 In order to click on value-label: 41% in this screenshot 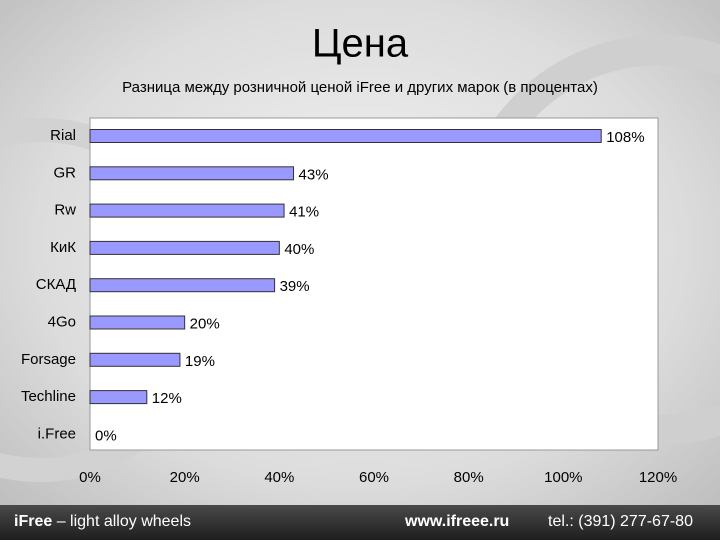, I will do `click(304, 212)`.